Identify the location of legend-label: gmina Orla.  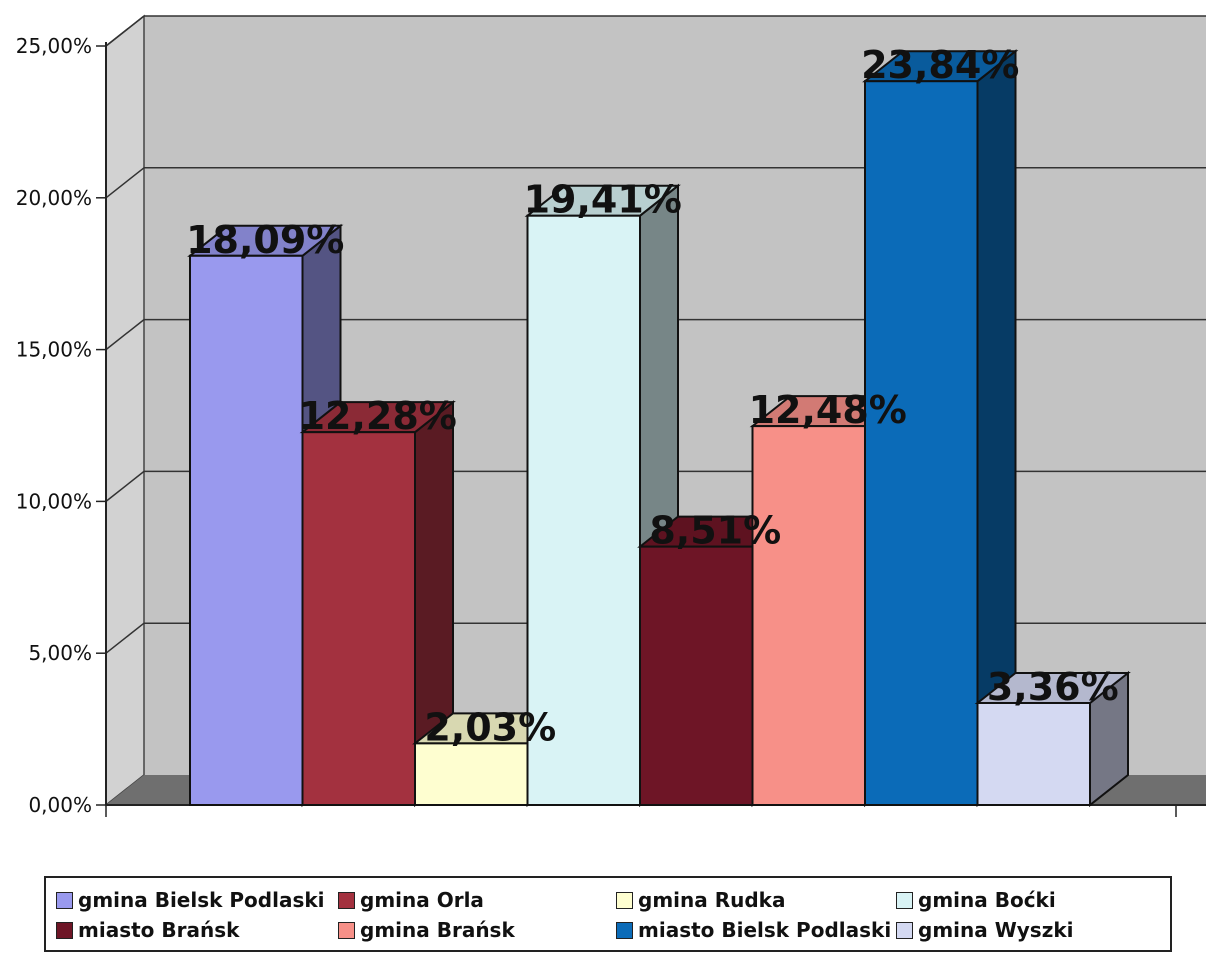
(422, 900).